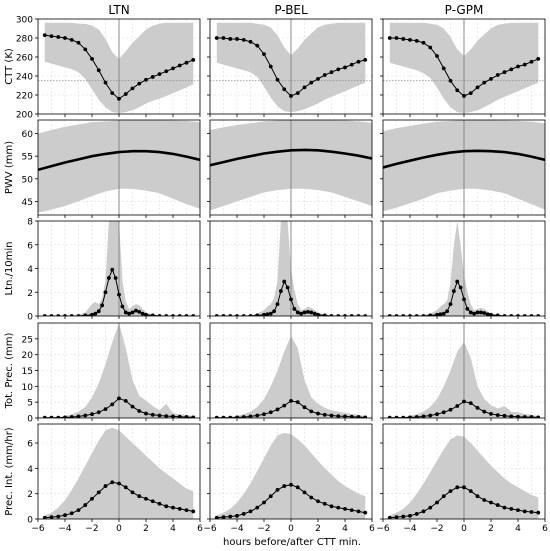 The width and height of the screenshot is (550, 551). Describe the element at coordinates (9, 370) in the screenshot. I see `y-axis-label-total-precip: Tot. Prec. (mm)` at that location.